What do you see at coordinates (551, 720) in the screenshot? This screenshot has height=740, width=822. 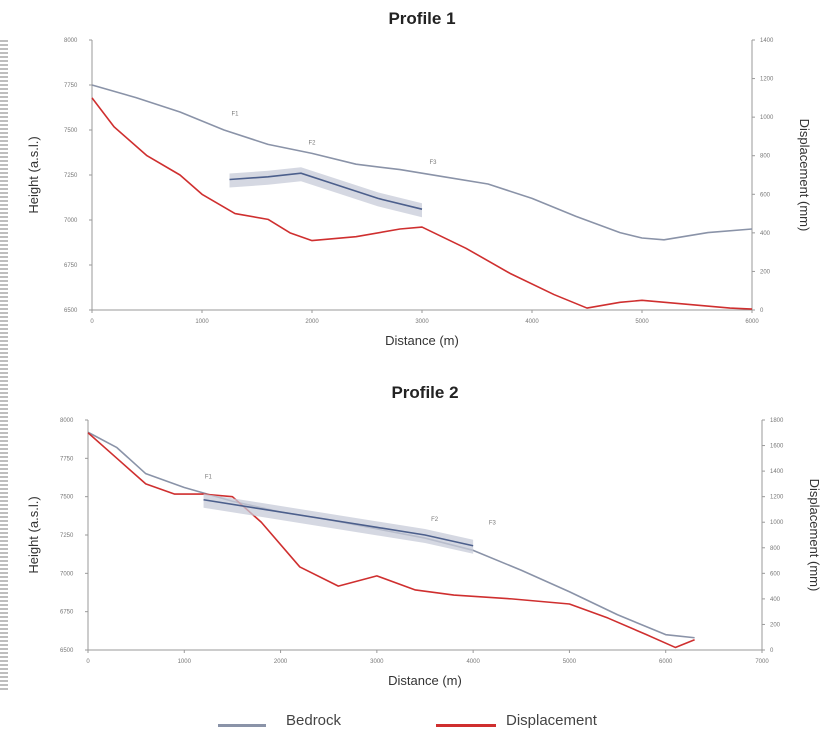 I see `legend-label-displacement: Displacement` at bounding box center [551, 720].